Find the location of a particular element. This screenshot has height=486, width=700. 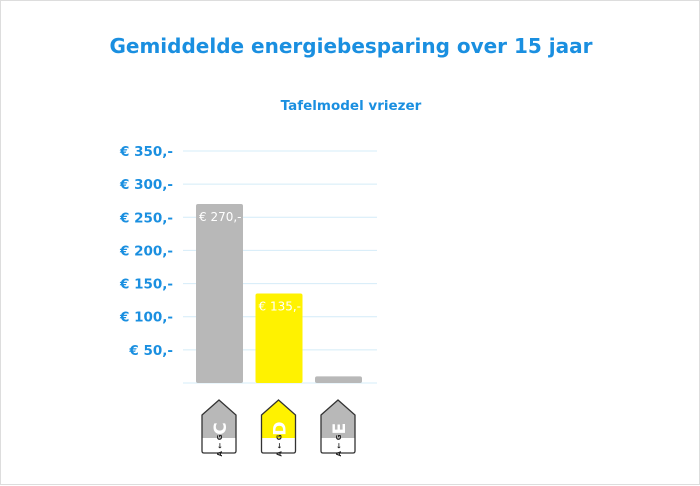

energy-label-E: EA ← G is located at coordinates (338, 427).